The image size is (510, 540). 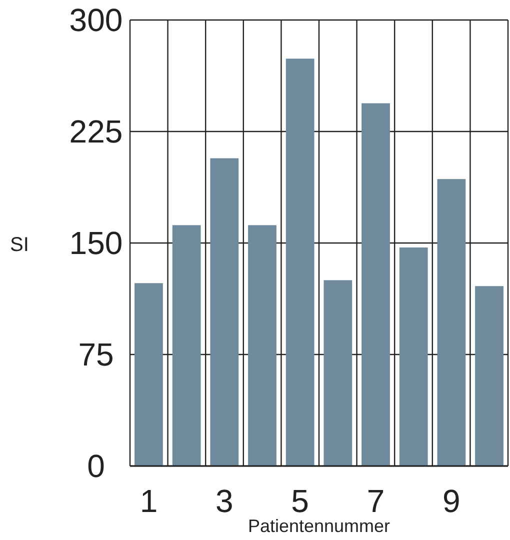 I want to click on x-tick-label: 7, so click(x=375, y=501).